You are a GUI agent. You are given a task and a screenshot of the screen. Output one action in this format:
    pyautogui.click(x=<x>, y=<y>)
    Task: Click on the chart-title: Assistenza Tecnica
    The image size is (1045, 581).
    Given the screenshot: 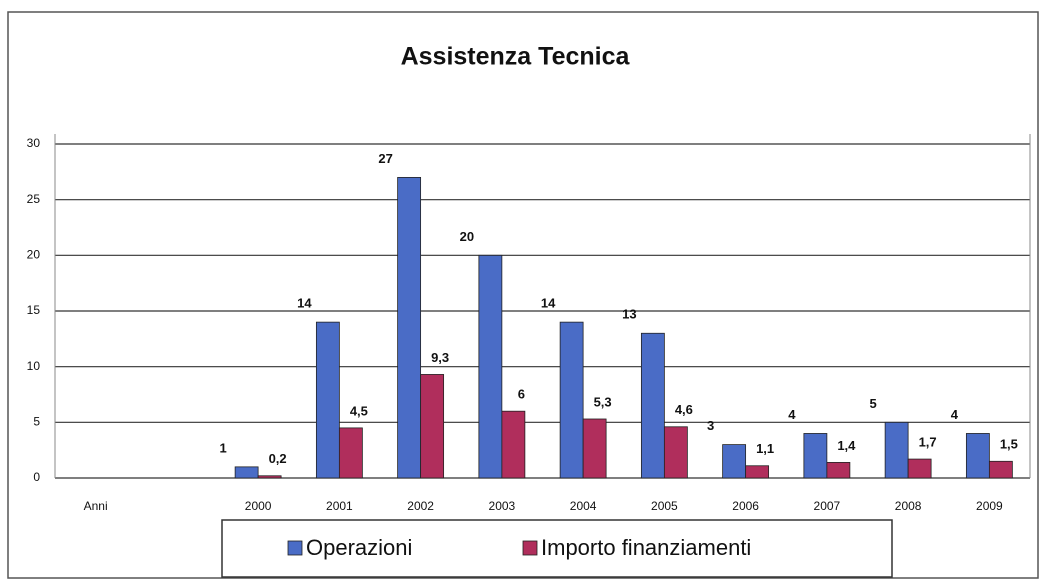 What is the action you would take?
    pyautogui.click(x=516, y=57)
    